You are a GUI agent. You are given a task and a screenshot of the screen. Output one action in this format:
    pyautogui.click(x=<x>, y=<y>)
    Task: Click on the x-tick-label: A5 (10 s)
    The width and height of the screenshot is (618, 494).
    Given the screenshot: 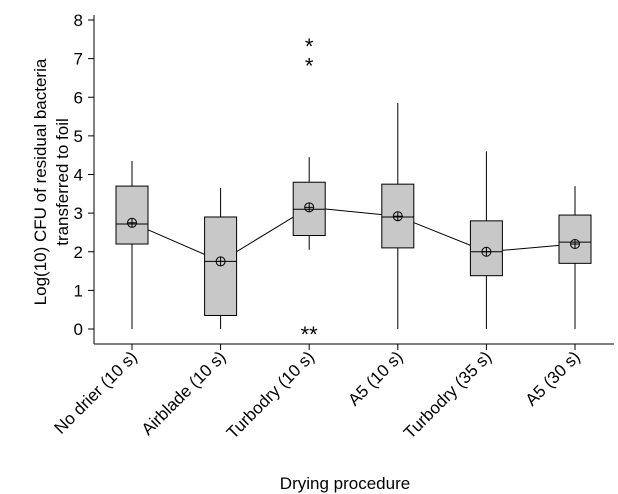 What is the action you would take?
    pyautogui.click(x=375, y=378)
    